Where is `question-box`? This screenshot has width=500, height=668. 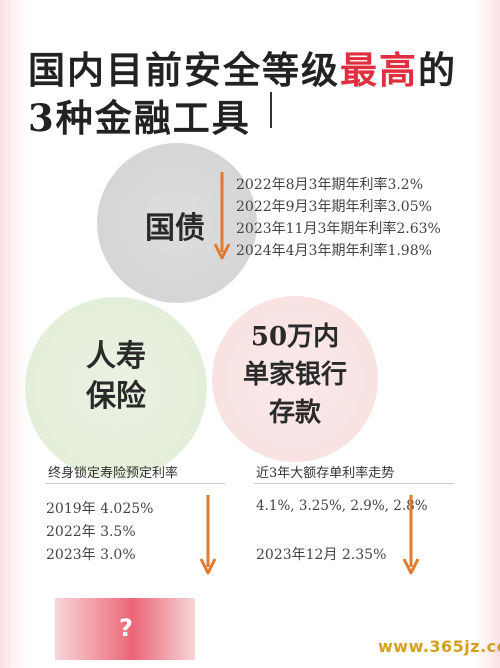 question-box is located at coordinates (125, 629).